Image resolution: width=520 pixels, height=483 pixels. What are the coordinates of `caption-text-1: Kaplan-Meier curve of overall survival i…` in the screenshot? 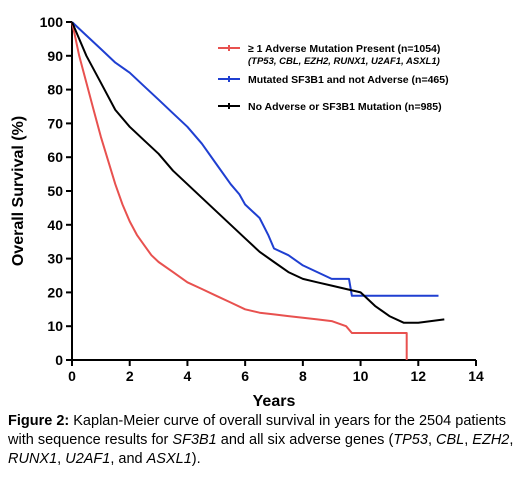 It's located at (257, 430).